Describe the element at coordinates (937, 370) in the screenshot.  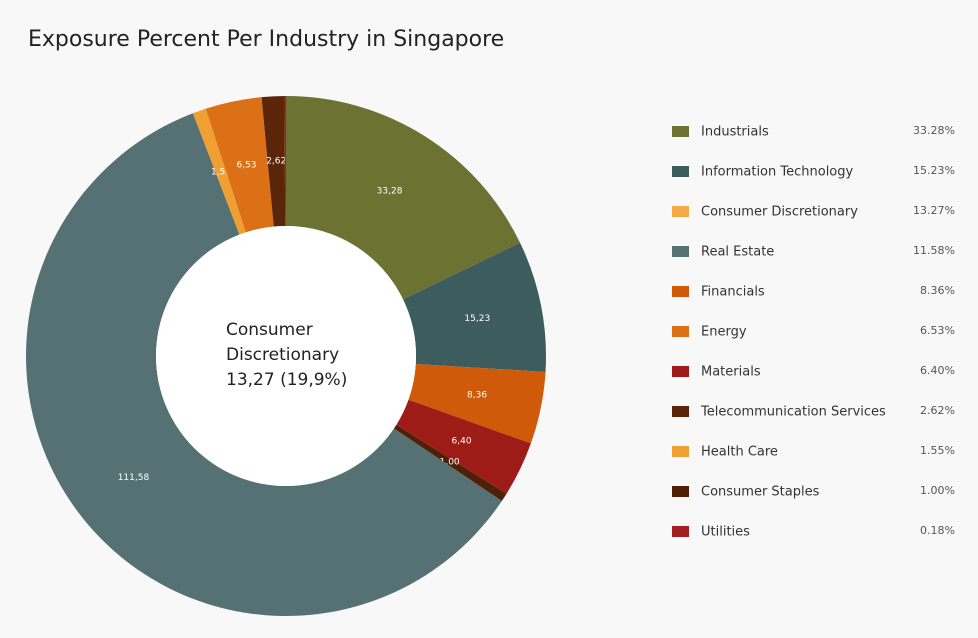
I see `legend-value: 6.40%` at that location.